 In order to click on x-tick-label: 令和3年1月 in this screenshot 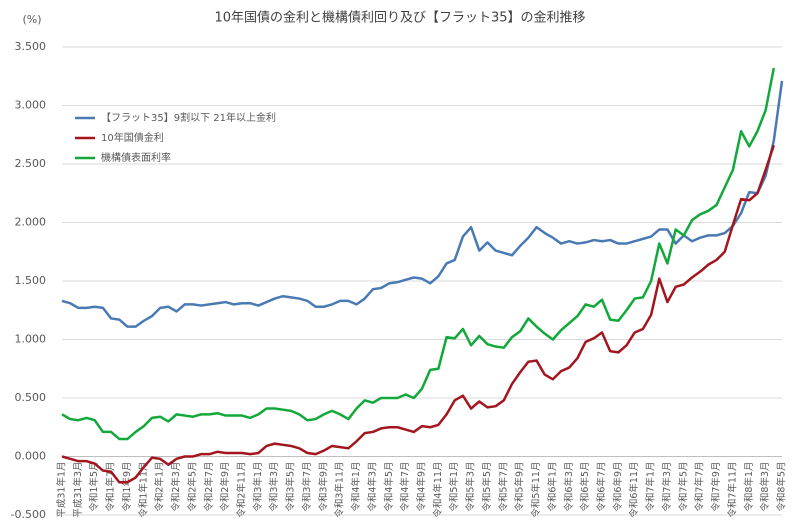, I will do `click(258, 487)`.